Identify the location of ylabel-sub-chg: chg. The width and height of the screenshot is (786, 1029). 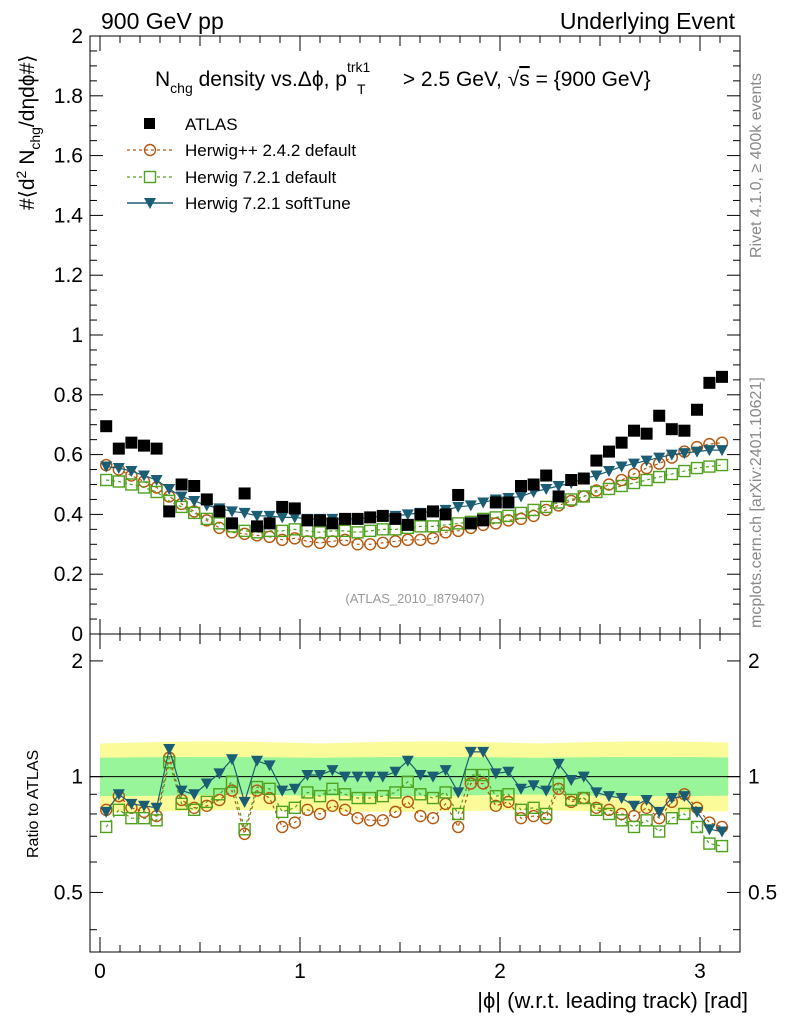
(35, 138).